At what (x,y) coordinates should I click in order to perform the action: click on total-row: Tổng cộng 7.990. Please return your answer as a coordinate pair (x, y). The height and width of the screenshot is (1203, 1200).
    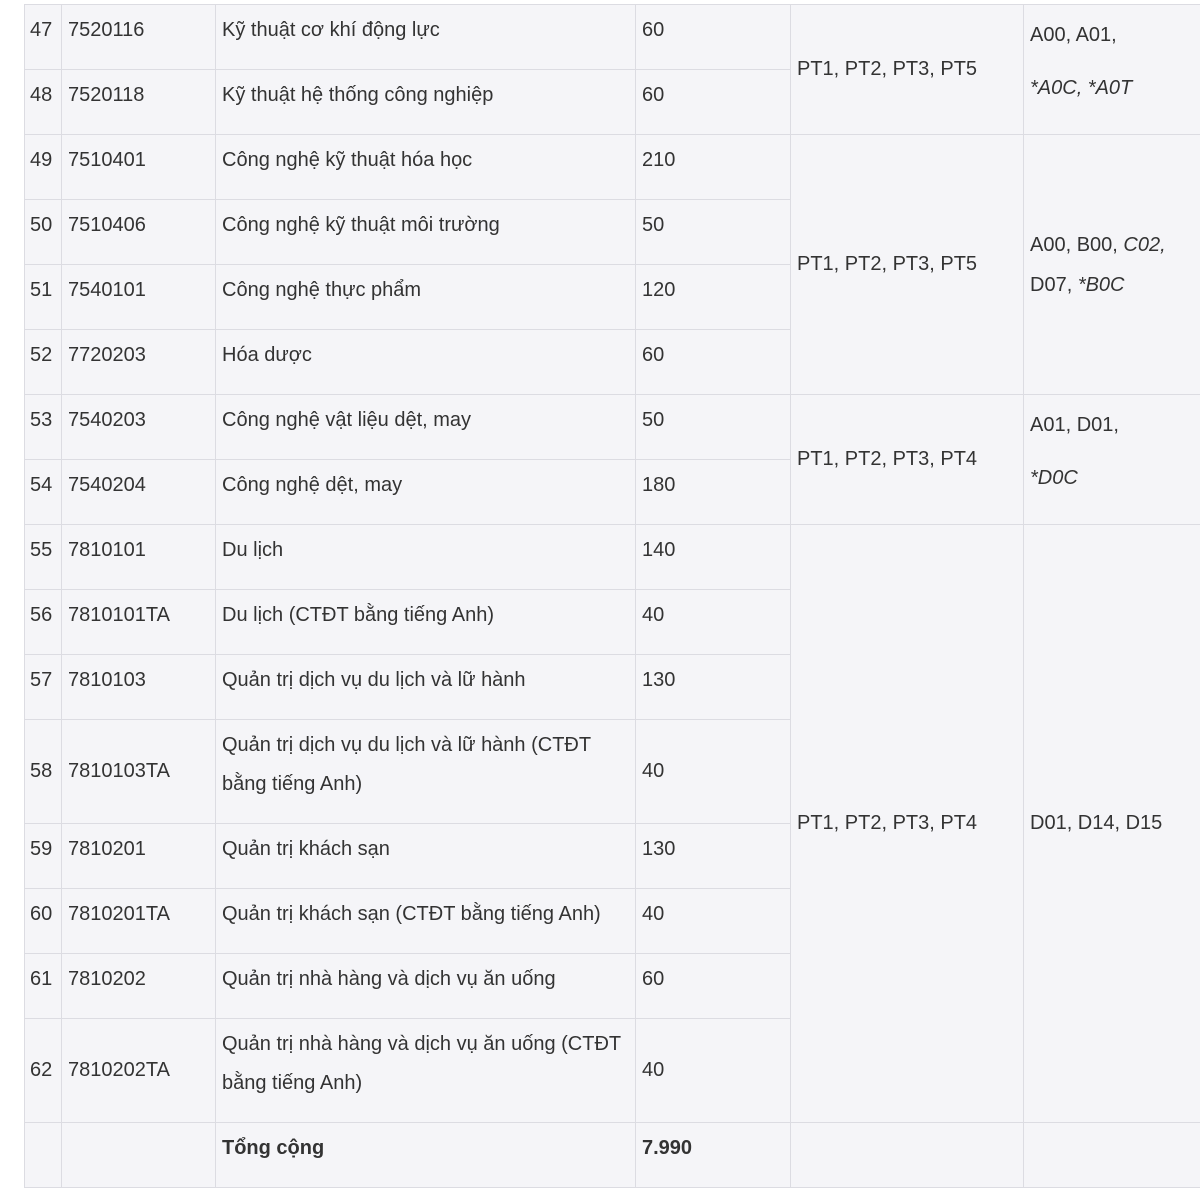
    Looking at the image, I should click on (612, 1155).